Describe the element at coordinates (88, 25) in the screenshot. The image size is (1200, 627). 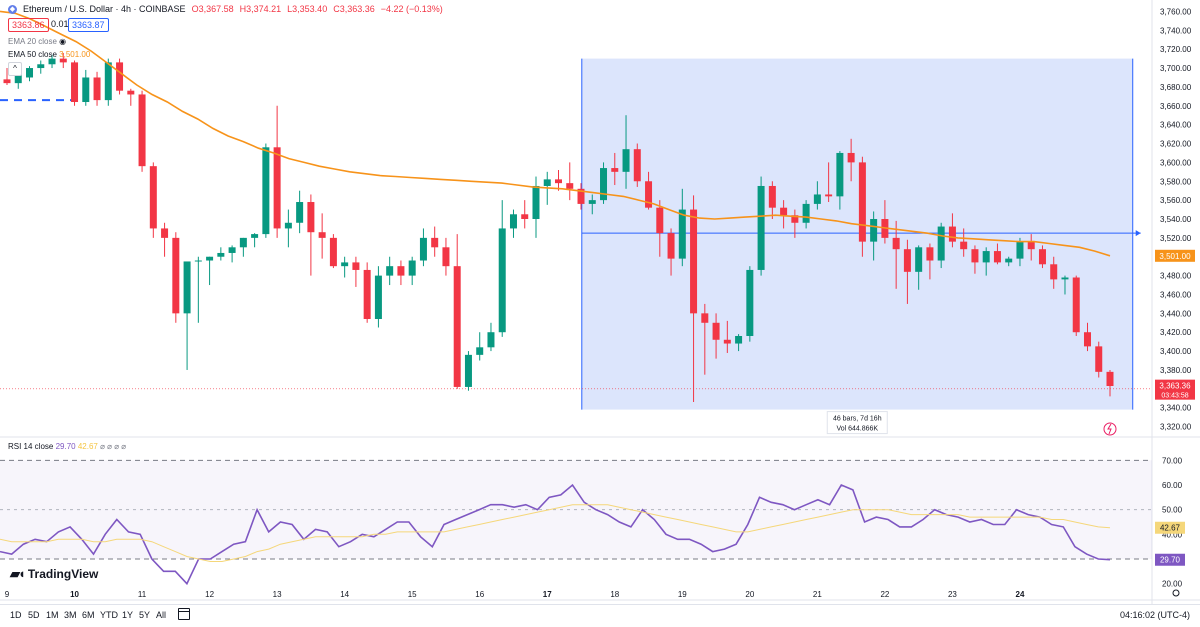
I see `ask-price-box: 3363.87` at that location.